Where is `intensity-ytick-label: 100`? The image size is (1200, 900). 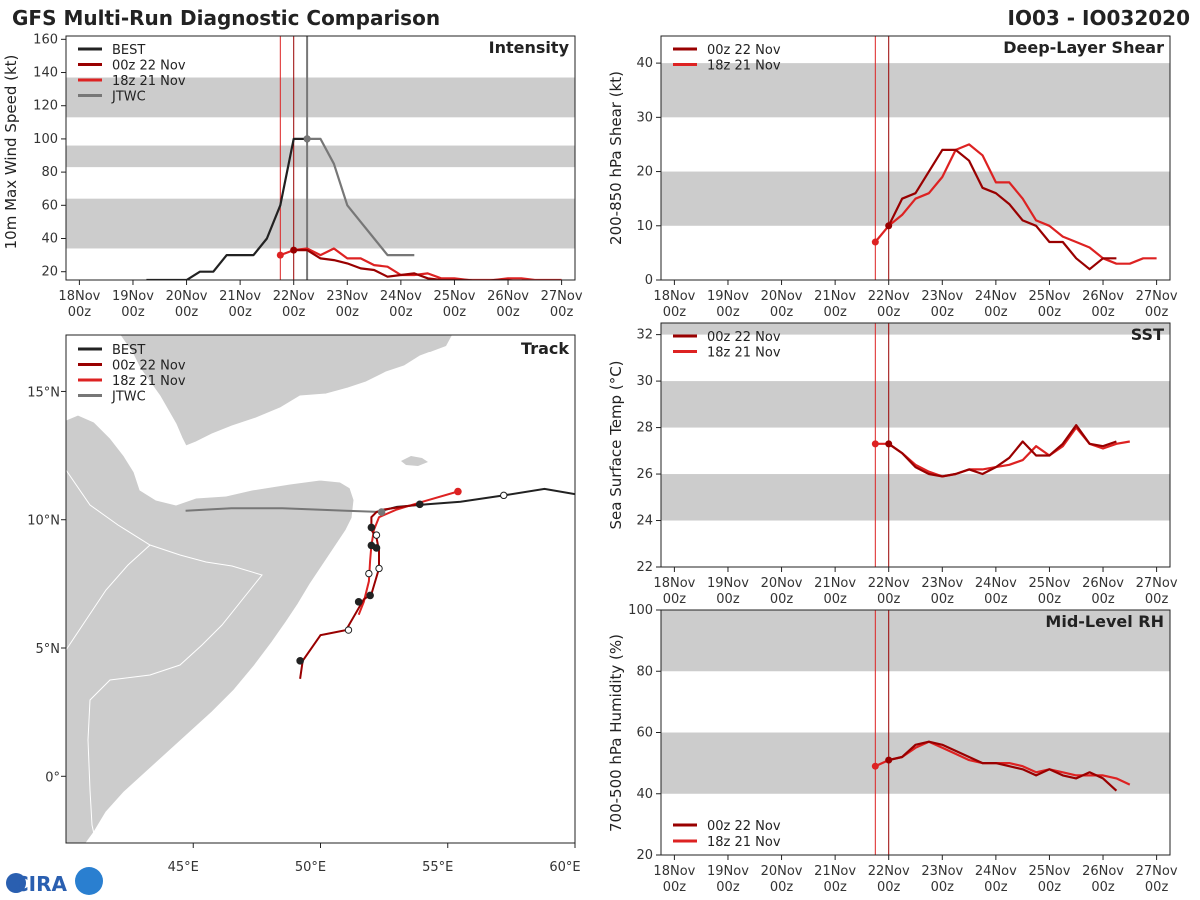 intensity-ytick-label: 100 is located at coordinates (45, 139).